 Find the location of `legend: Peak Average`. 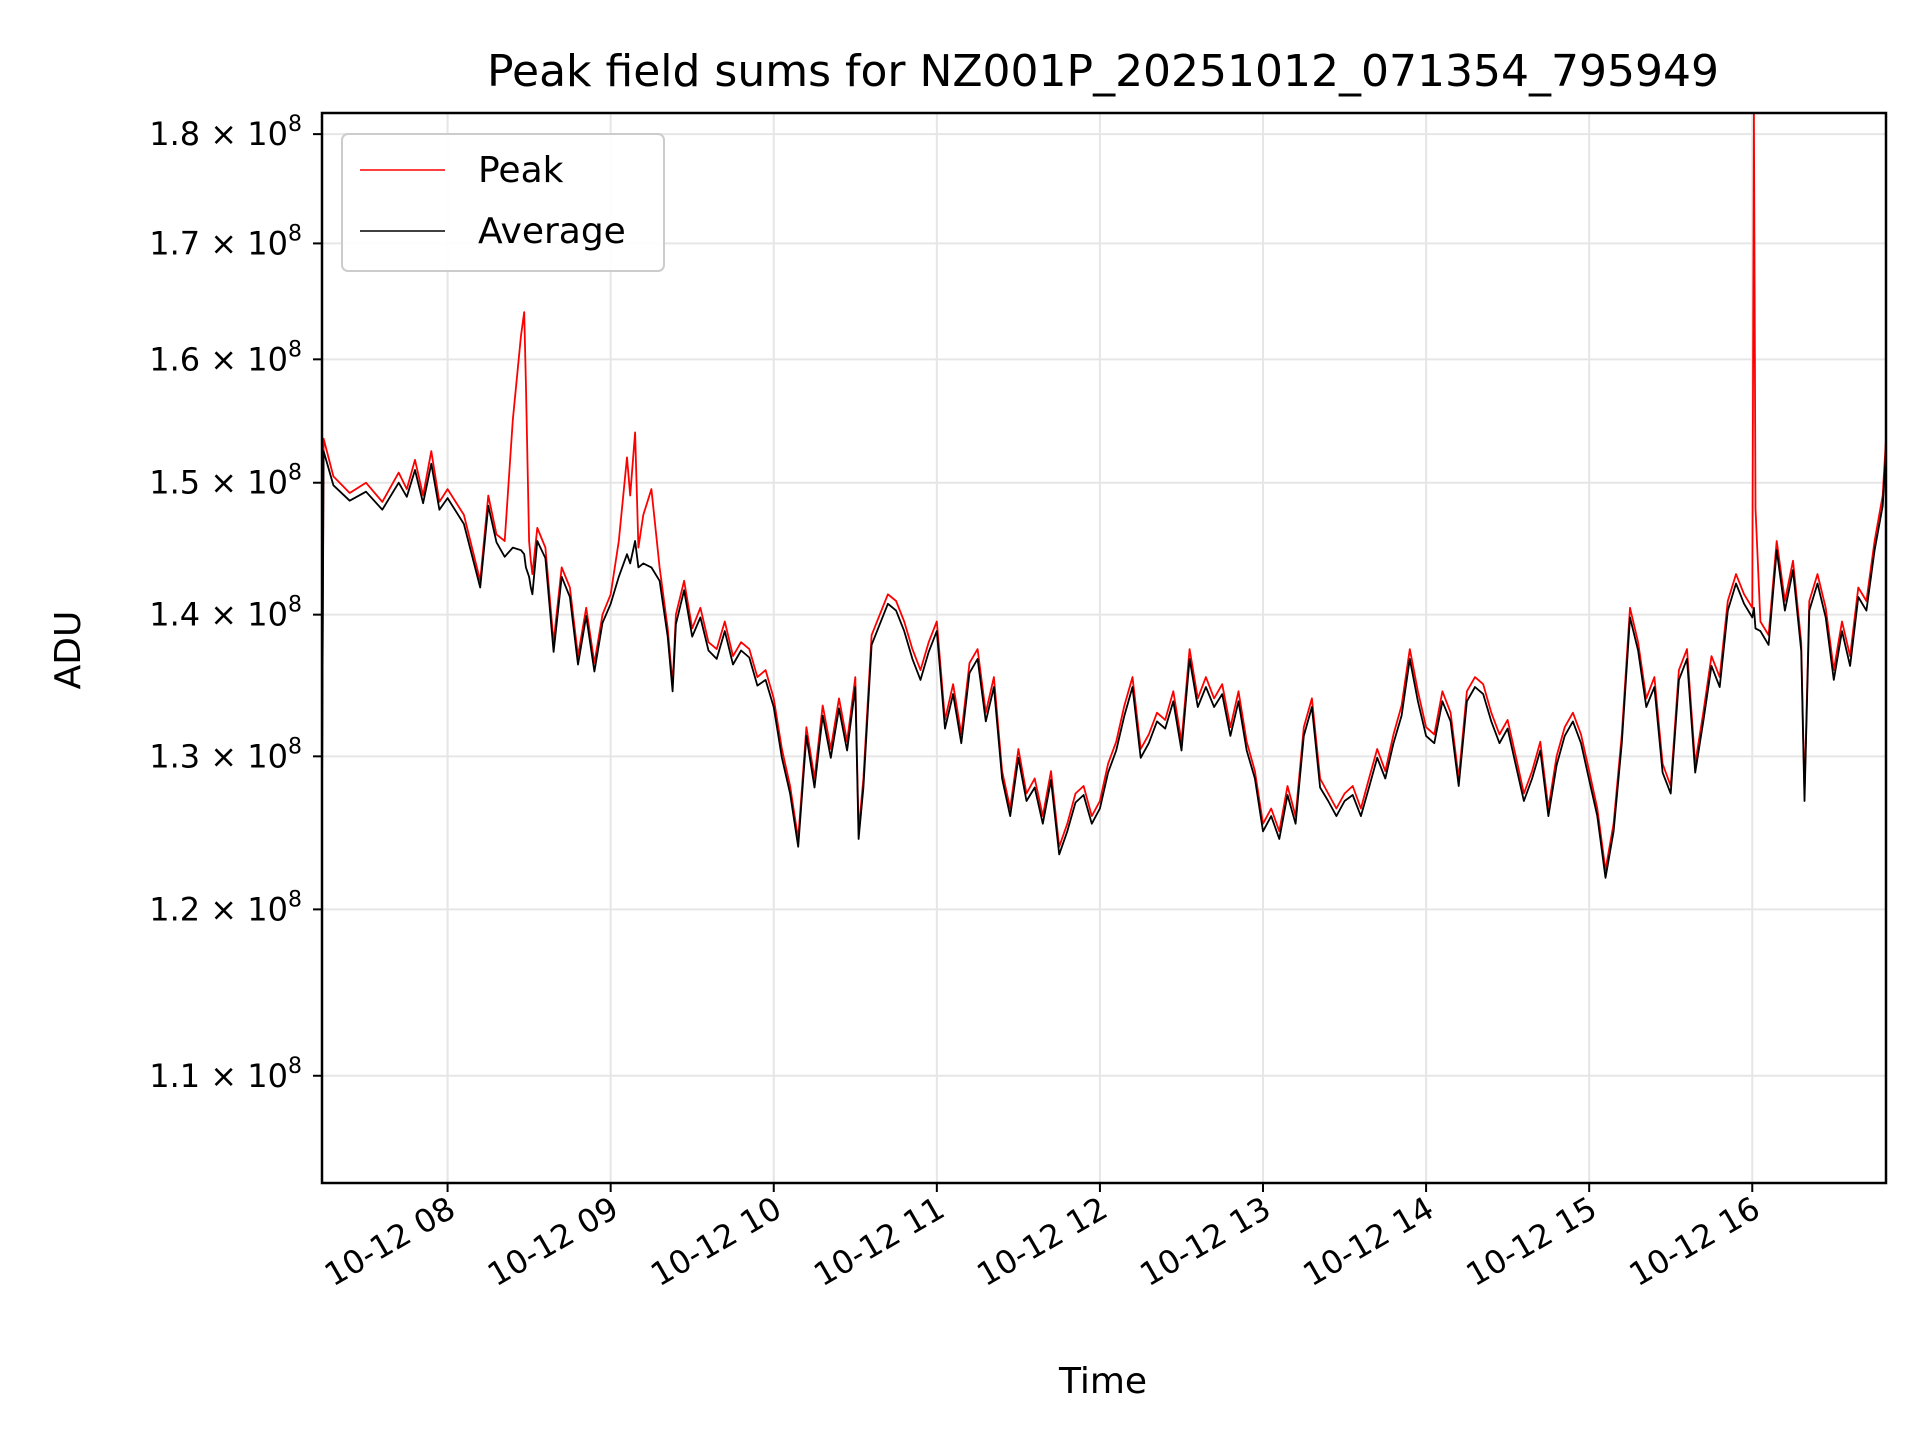

legend: Peak Average is located at coordinates (503, 202).